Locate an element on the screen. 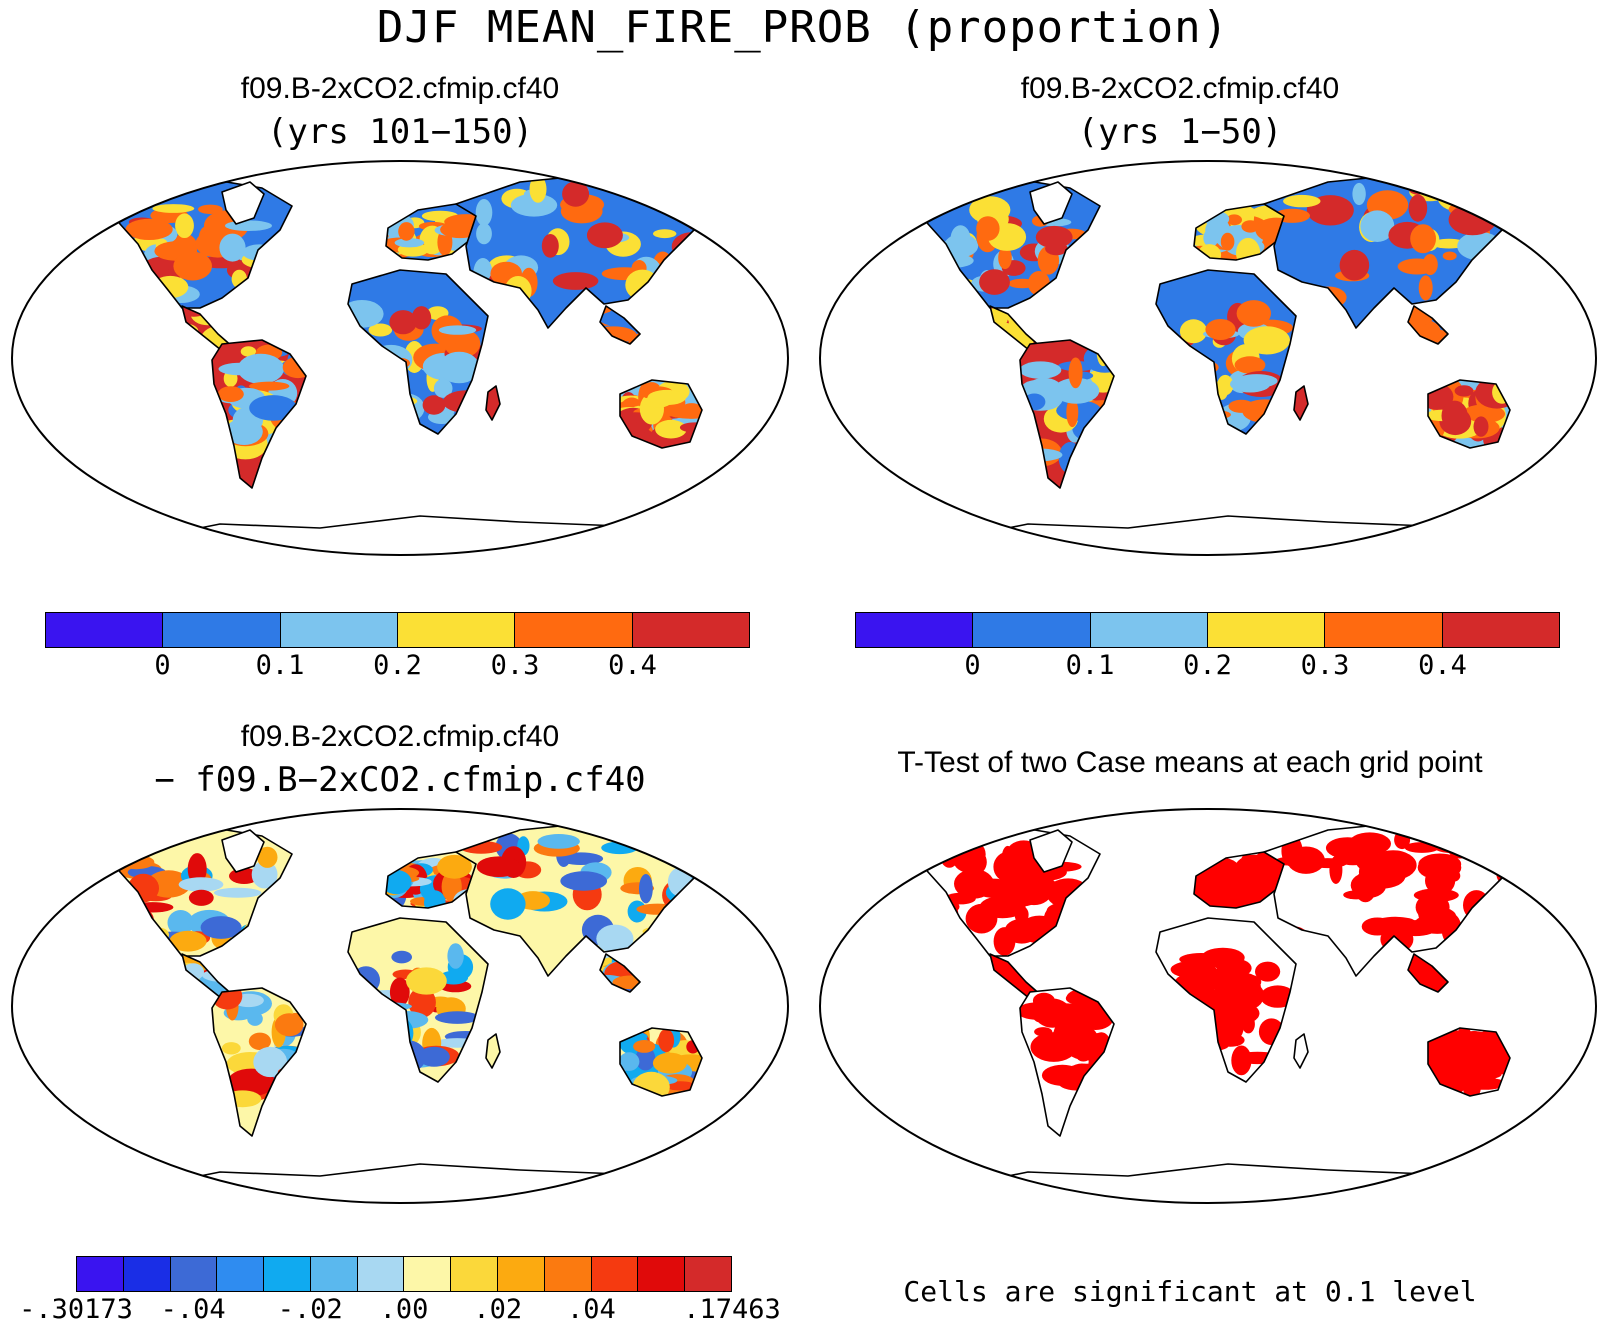 This screenshot has height=1327, width=1606. europe-coastline is located at coordinates (431, 880).